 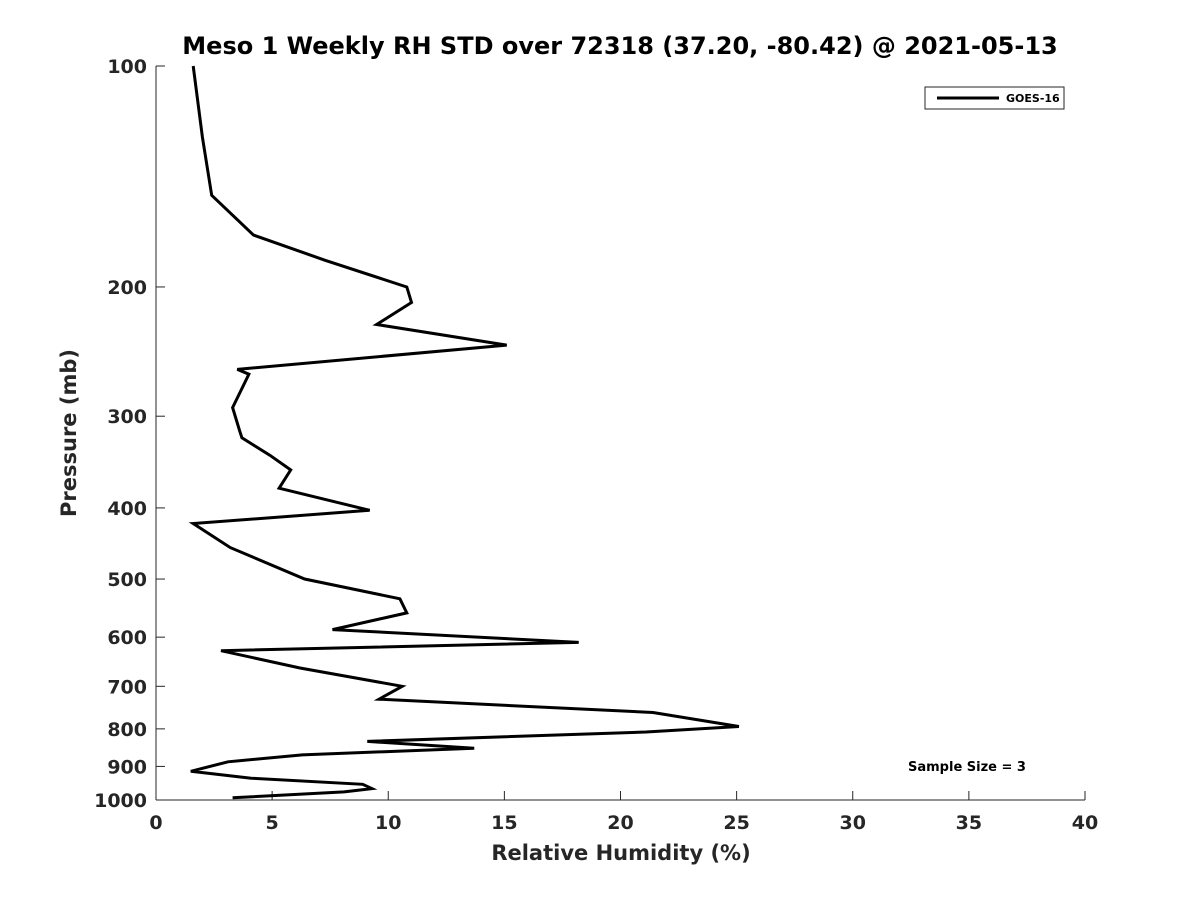 I want to click on x-tick-label: 0, so click(x=155, y=823).